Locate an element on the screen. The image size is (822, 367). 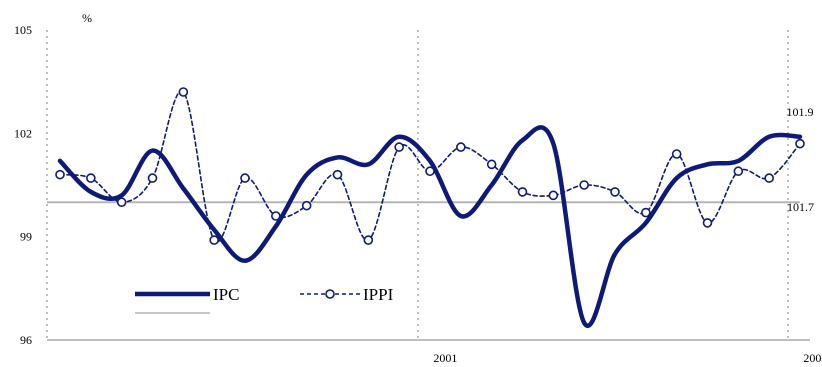
end-label-ippi: 101.7 is located at coordinates (800, 207).